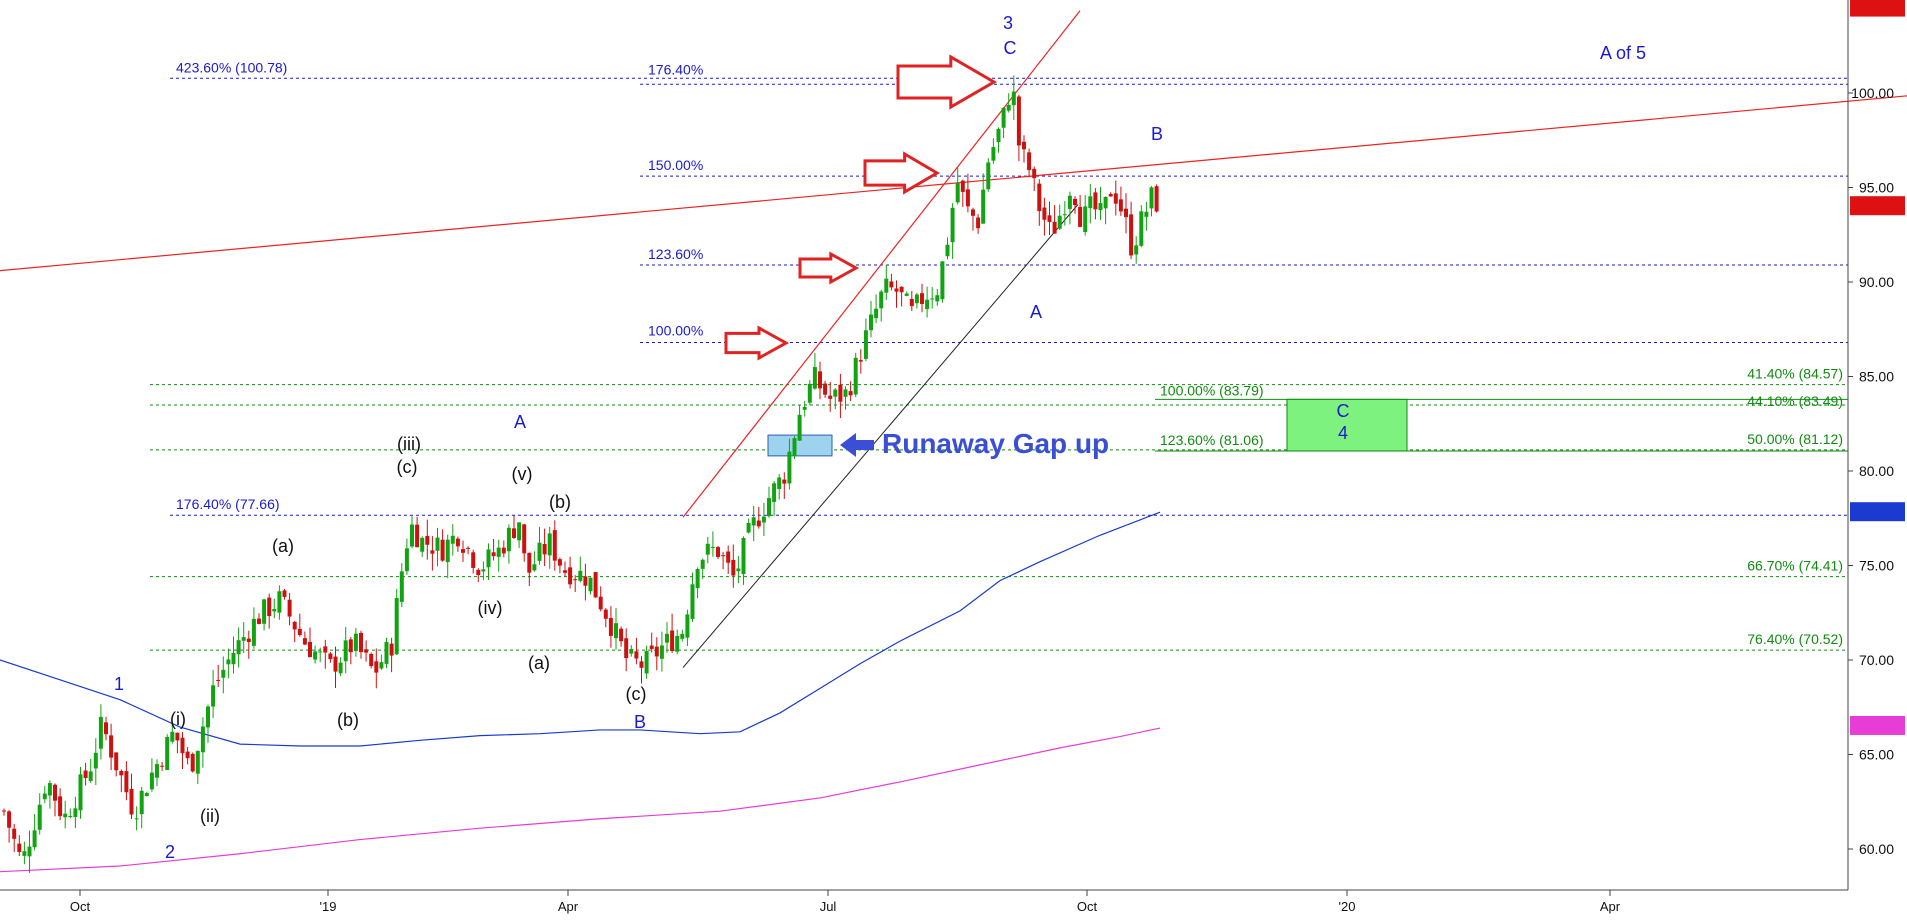 The height and width of the screenshot is (920, 1907). What do you see at coordinates (640, 722) in the screenshot?
I see `wave-label: B` at bounding box center [640, 722].